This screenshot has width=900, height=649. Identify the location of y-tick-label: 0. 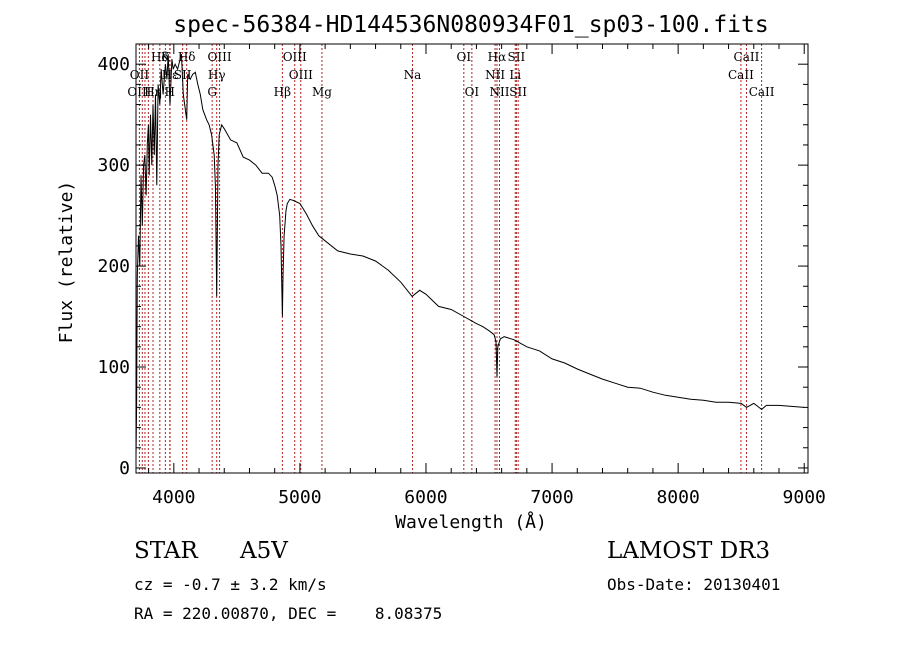
(124, 468).